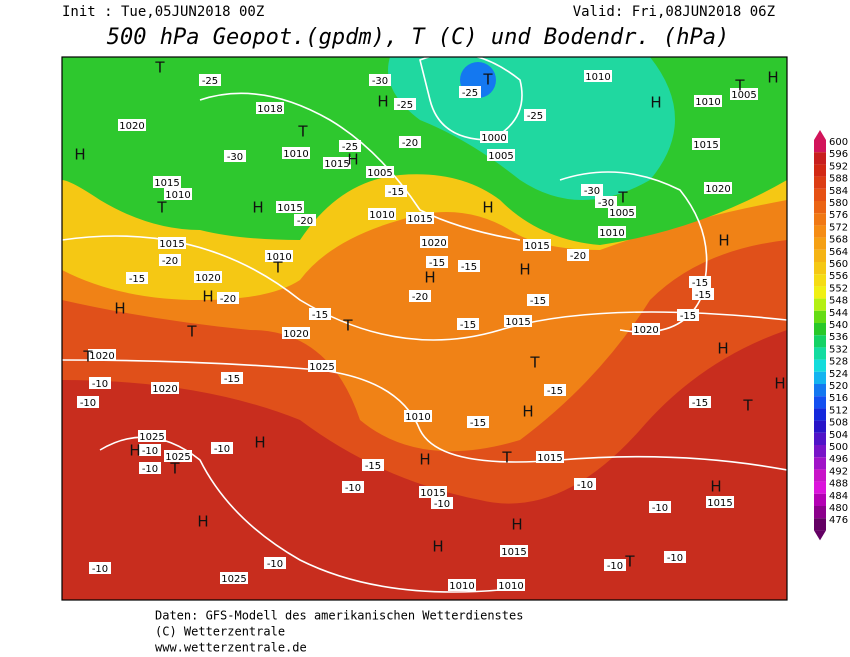  What do you see at coordinates (838, 166) in the screenshot?
I see `colorbar-label: 592` at bounding box center [838, 166].